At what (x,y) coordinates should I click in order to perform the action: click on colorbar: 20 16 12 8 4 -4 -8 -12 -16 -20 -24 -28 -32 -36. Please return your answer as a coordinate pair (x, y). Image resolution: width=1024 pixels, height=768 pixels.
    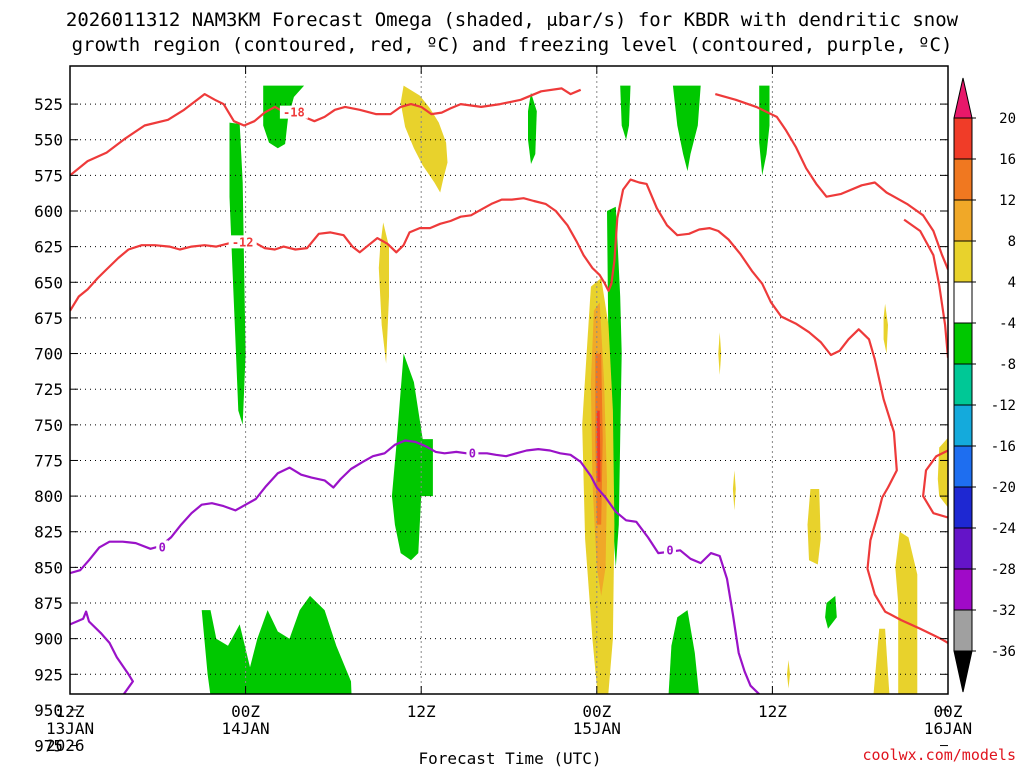
    Looking at the image, I should click on (984, 385).